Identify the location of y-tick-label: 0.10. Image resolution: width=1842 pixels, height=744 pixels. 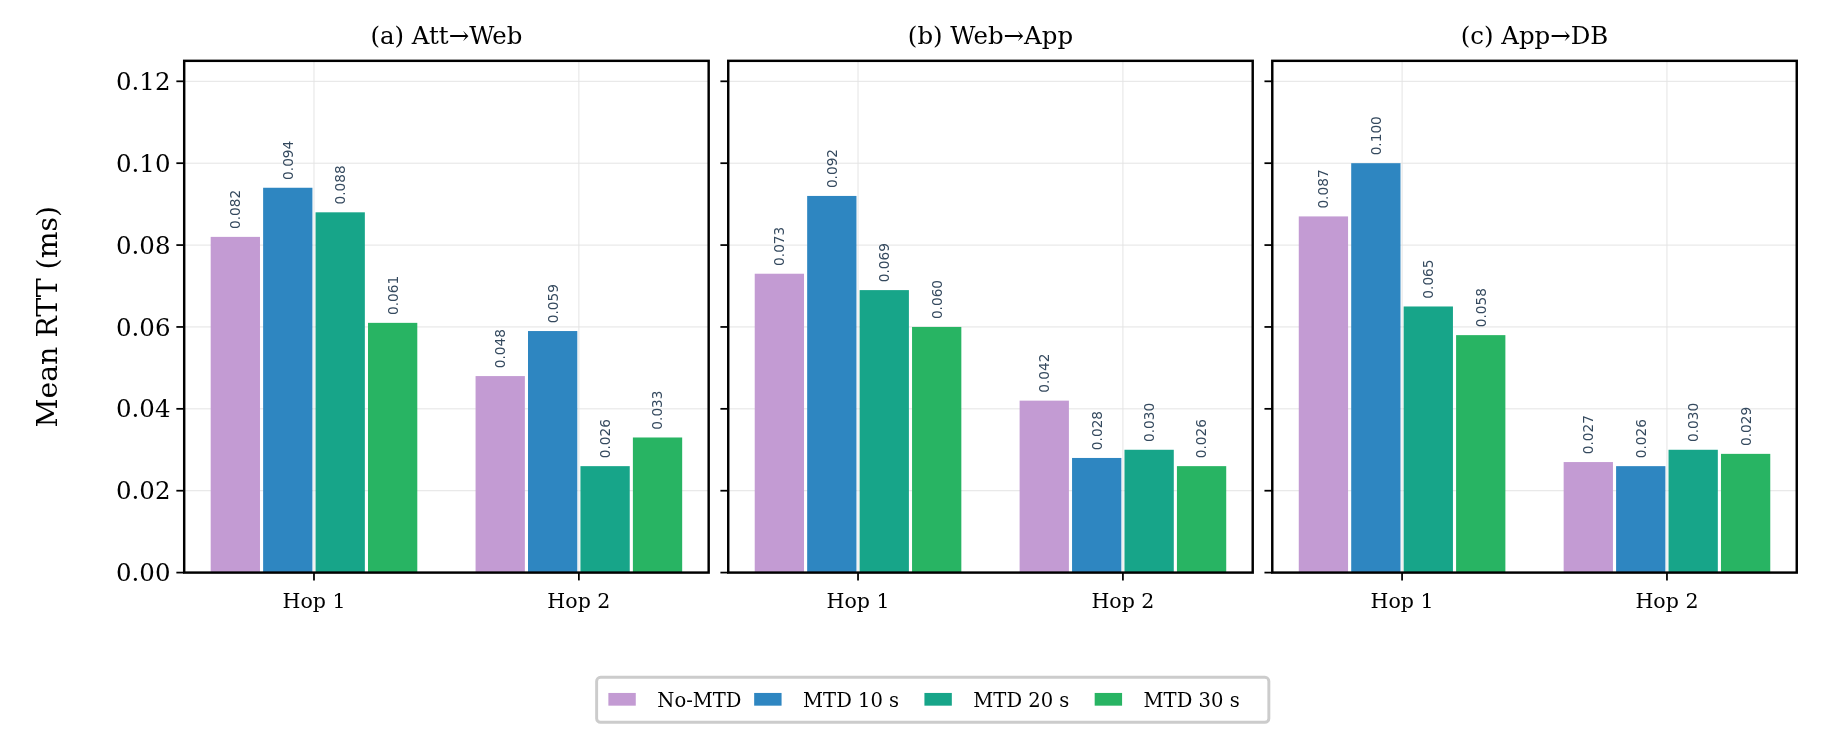
(143, 163).